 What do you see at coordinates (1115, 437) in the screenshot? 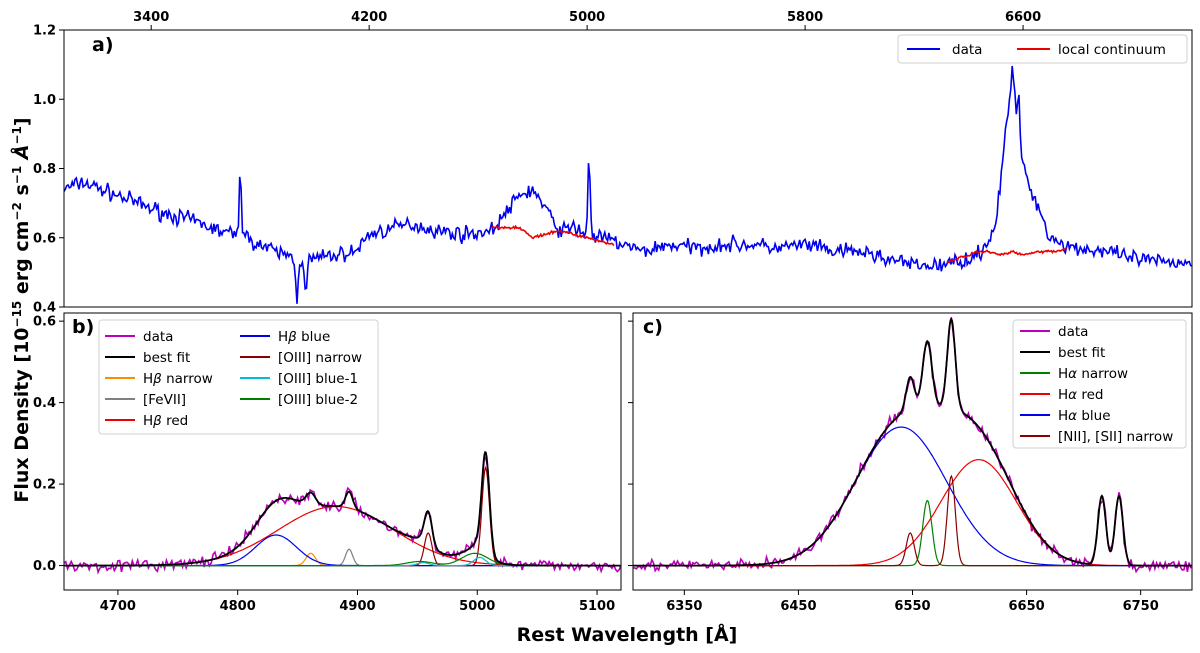
I see `legend-c-niisii-label: [NII], [SII] narrow` at bounding box center [1115, 437].